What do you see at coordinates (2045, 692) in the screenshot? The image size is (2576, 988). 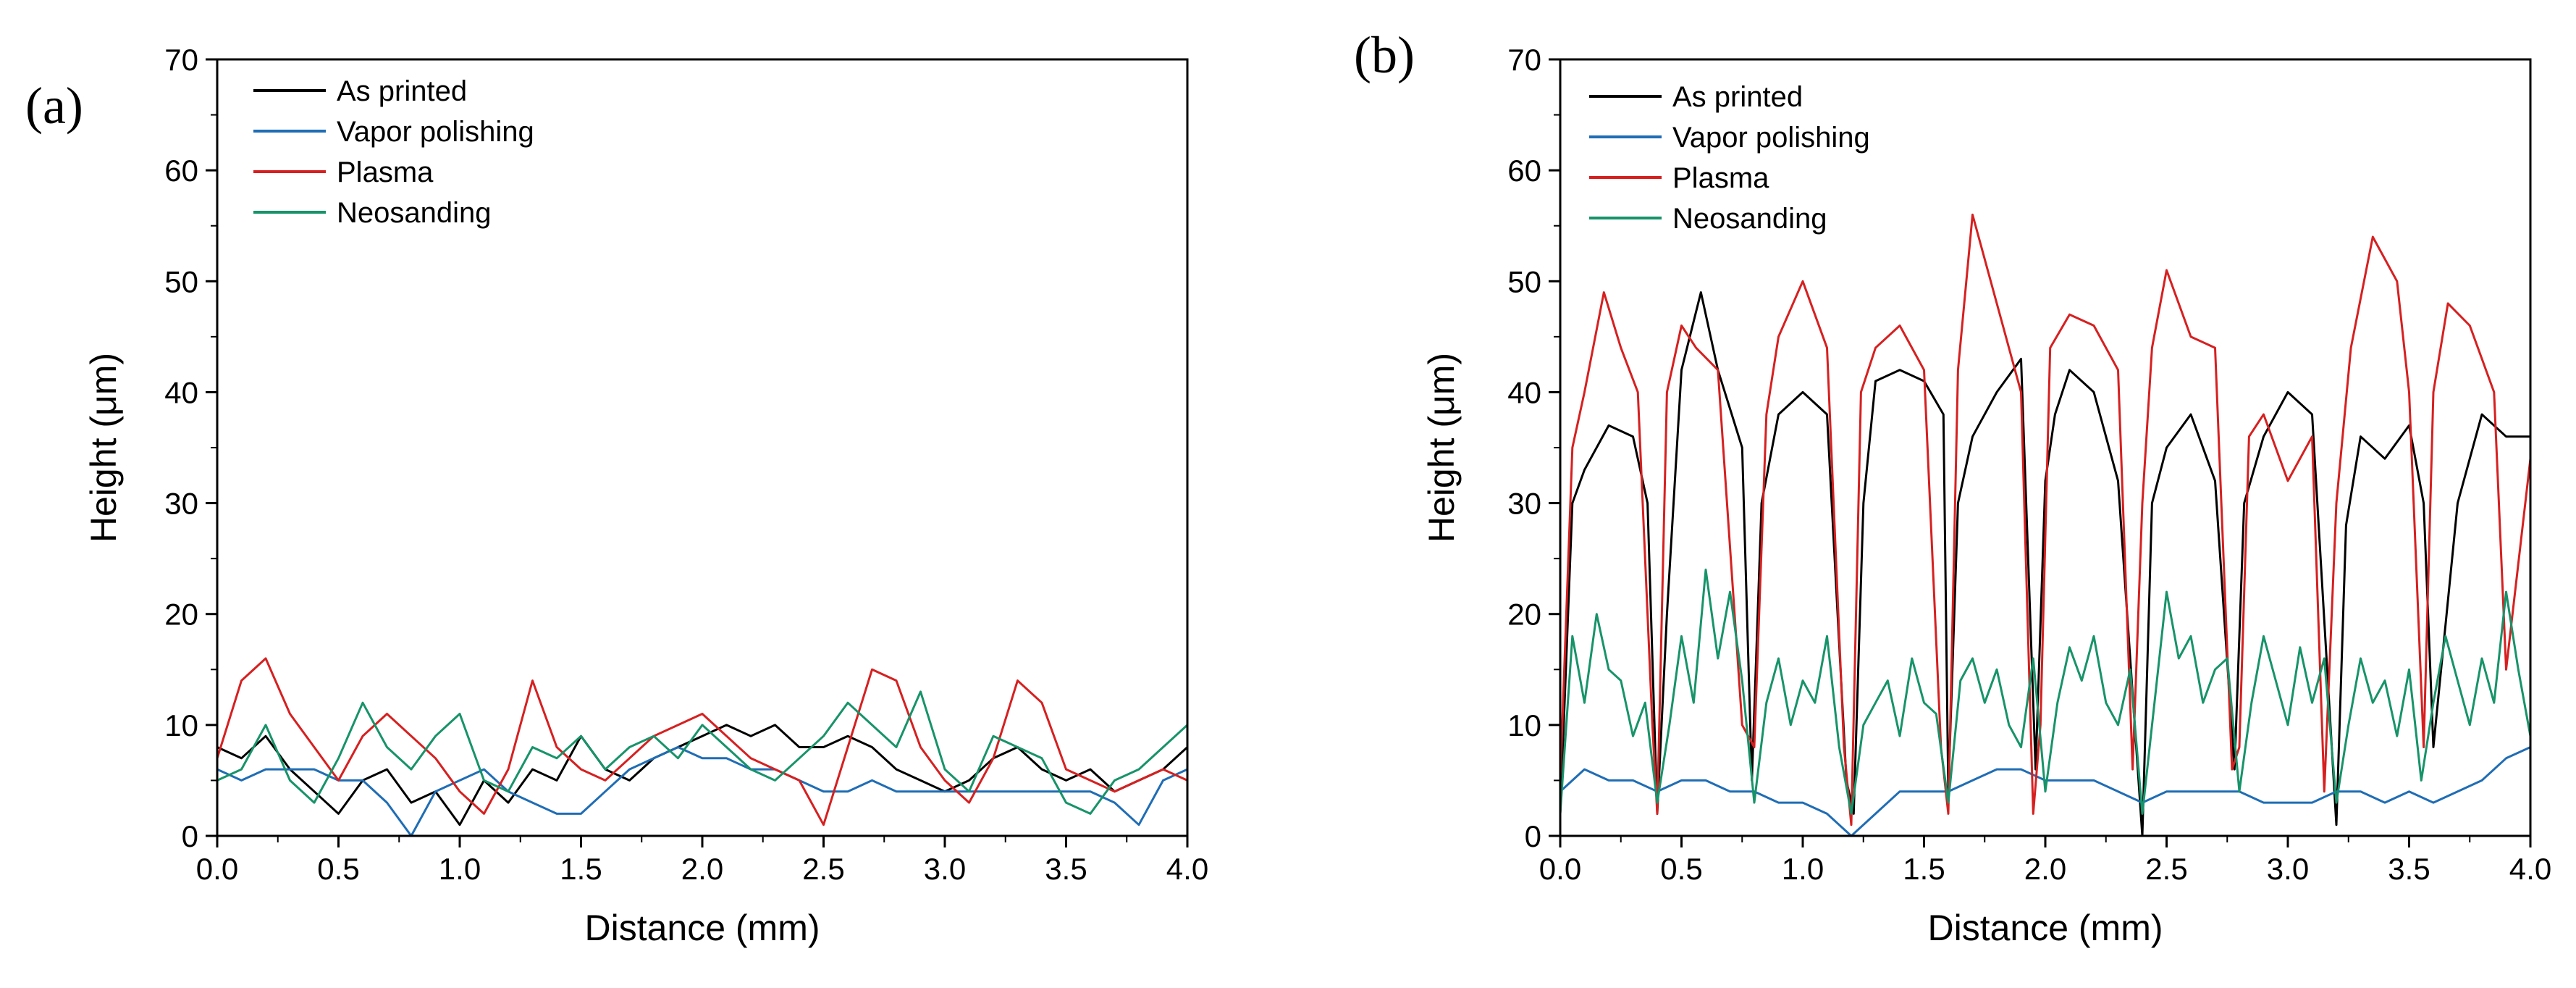 I see `series-line-neosanding-b` at bounding box center [2045, 692].